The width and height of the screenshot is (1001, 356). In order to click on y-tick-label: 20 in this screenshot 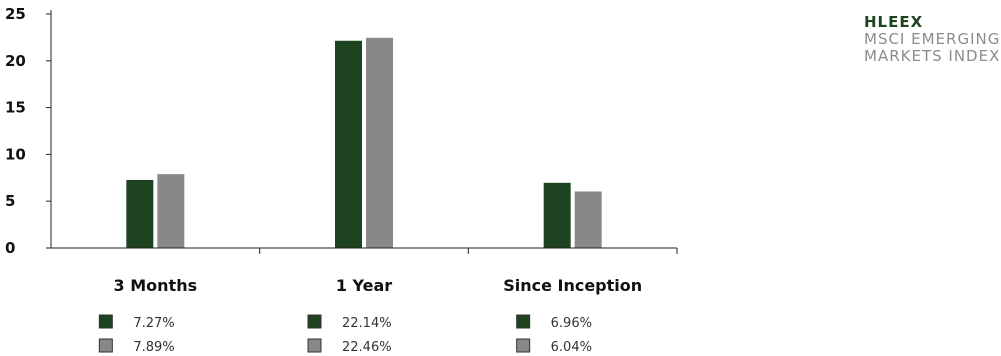, I will do `click(15, 61)`.